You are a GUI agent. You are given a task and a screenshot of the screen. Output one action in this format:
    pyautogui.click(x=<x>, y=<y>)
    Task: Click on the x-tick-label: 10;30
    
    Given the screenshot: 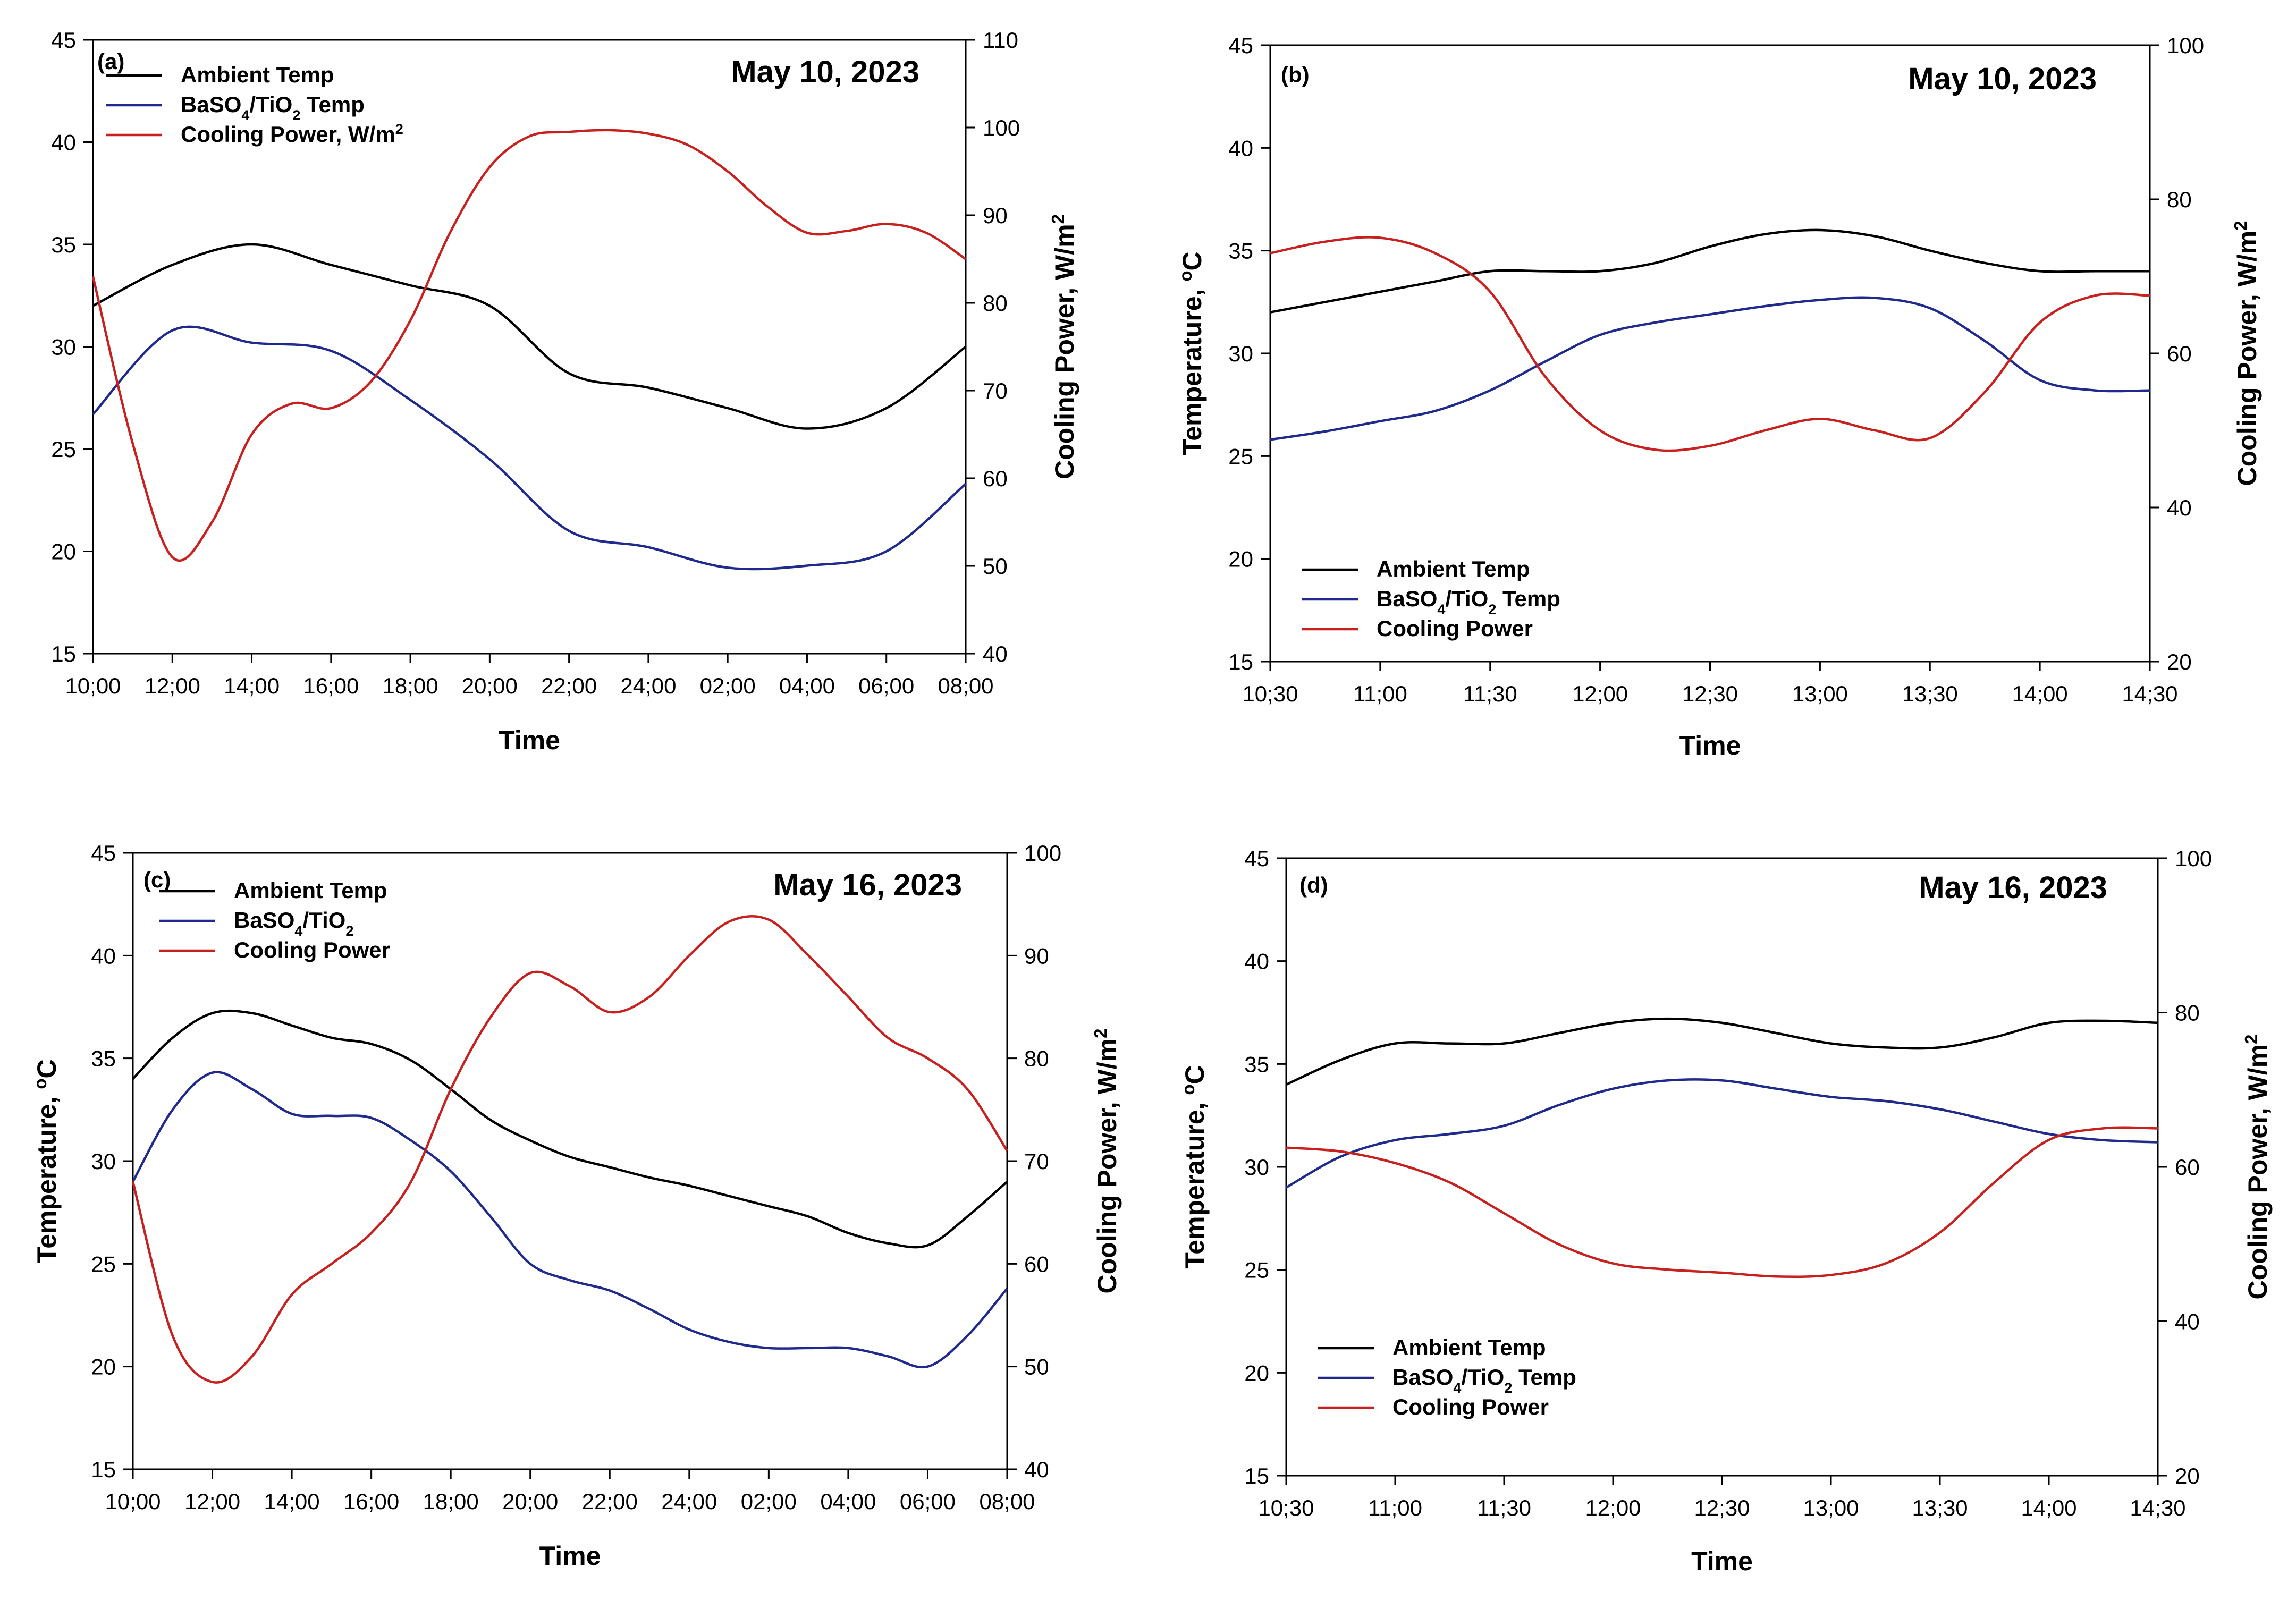 What is the action you would take?
    pyautogui.click(x=1270, y=693)
    